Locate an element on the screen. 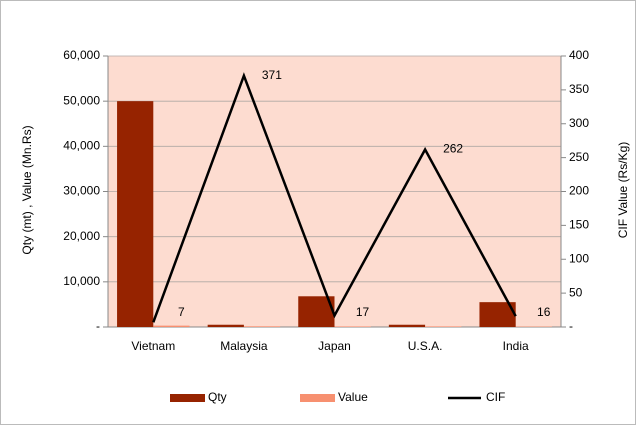  y-tick-label: 30,000 is located at coordinates (81, 191).